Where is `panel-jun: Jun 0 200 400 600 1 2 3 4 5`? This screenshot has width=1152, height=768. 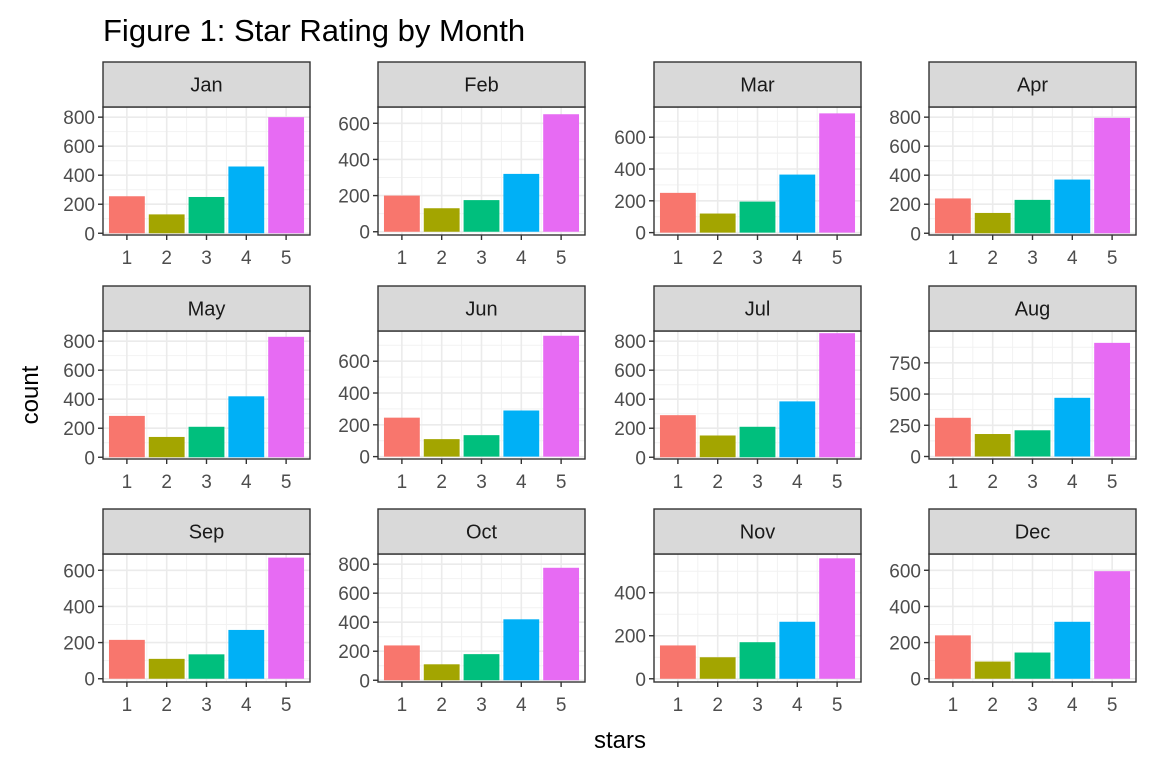
panel-jun: Jun 0 200 400 600 1 2 3 4 5 is located at coordinates (462, 389).